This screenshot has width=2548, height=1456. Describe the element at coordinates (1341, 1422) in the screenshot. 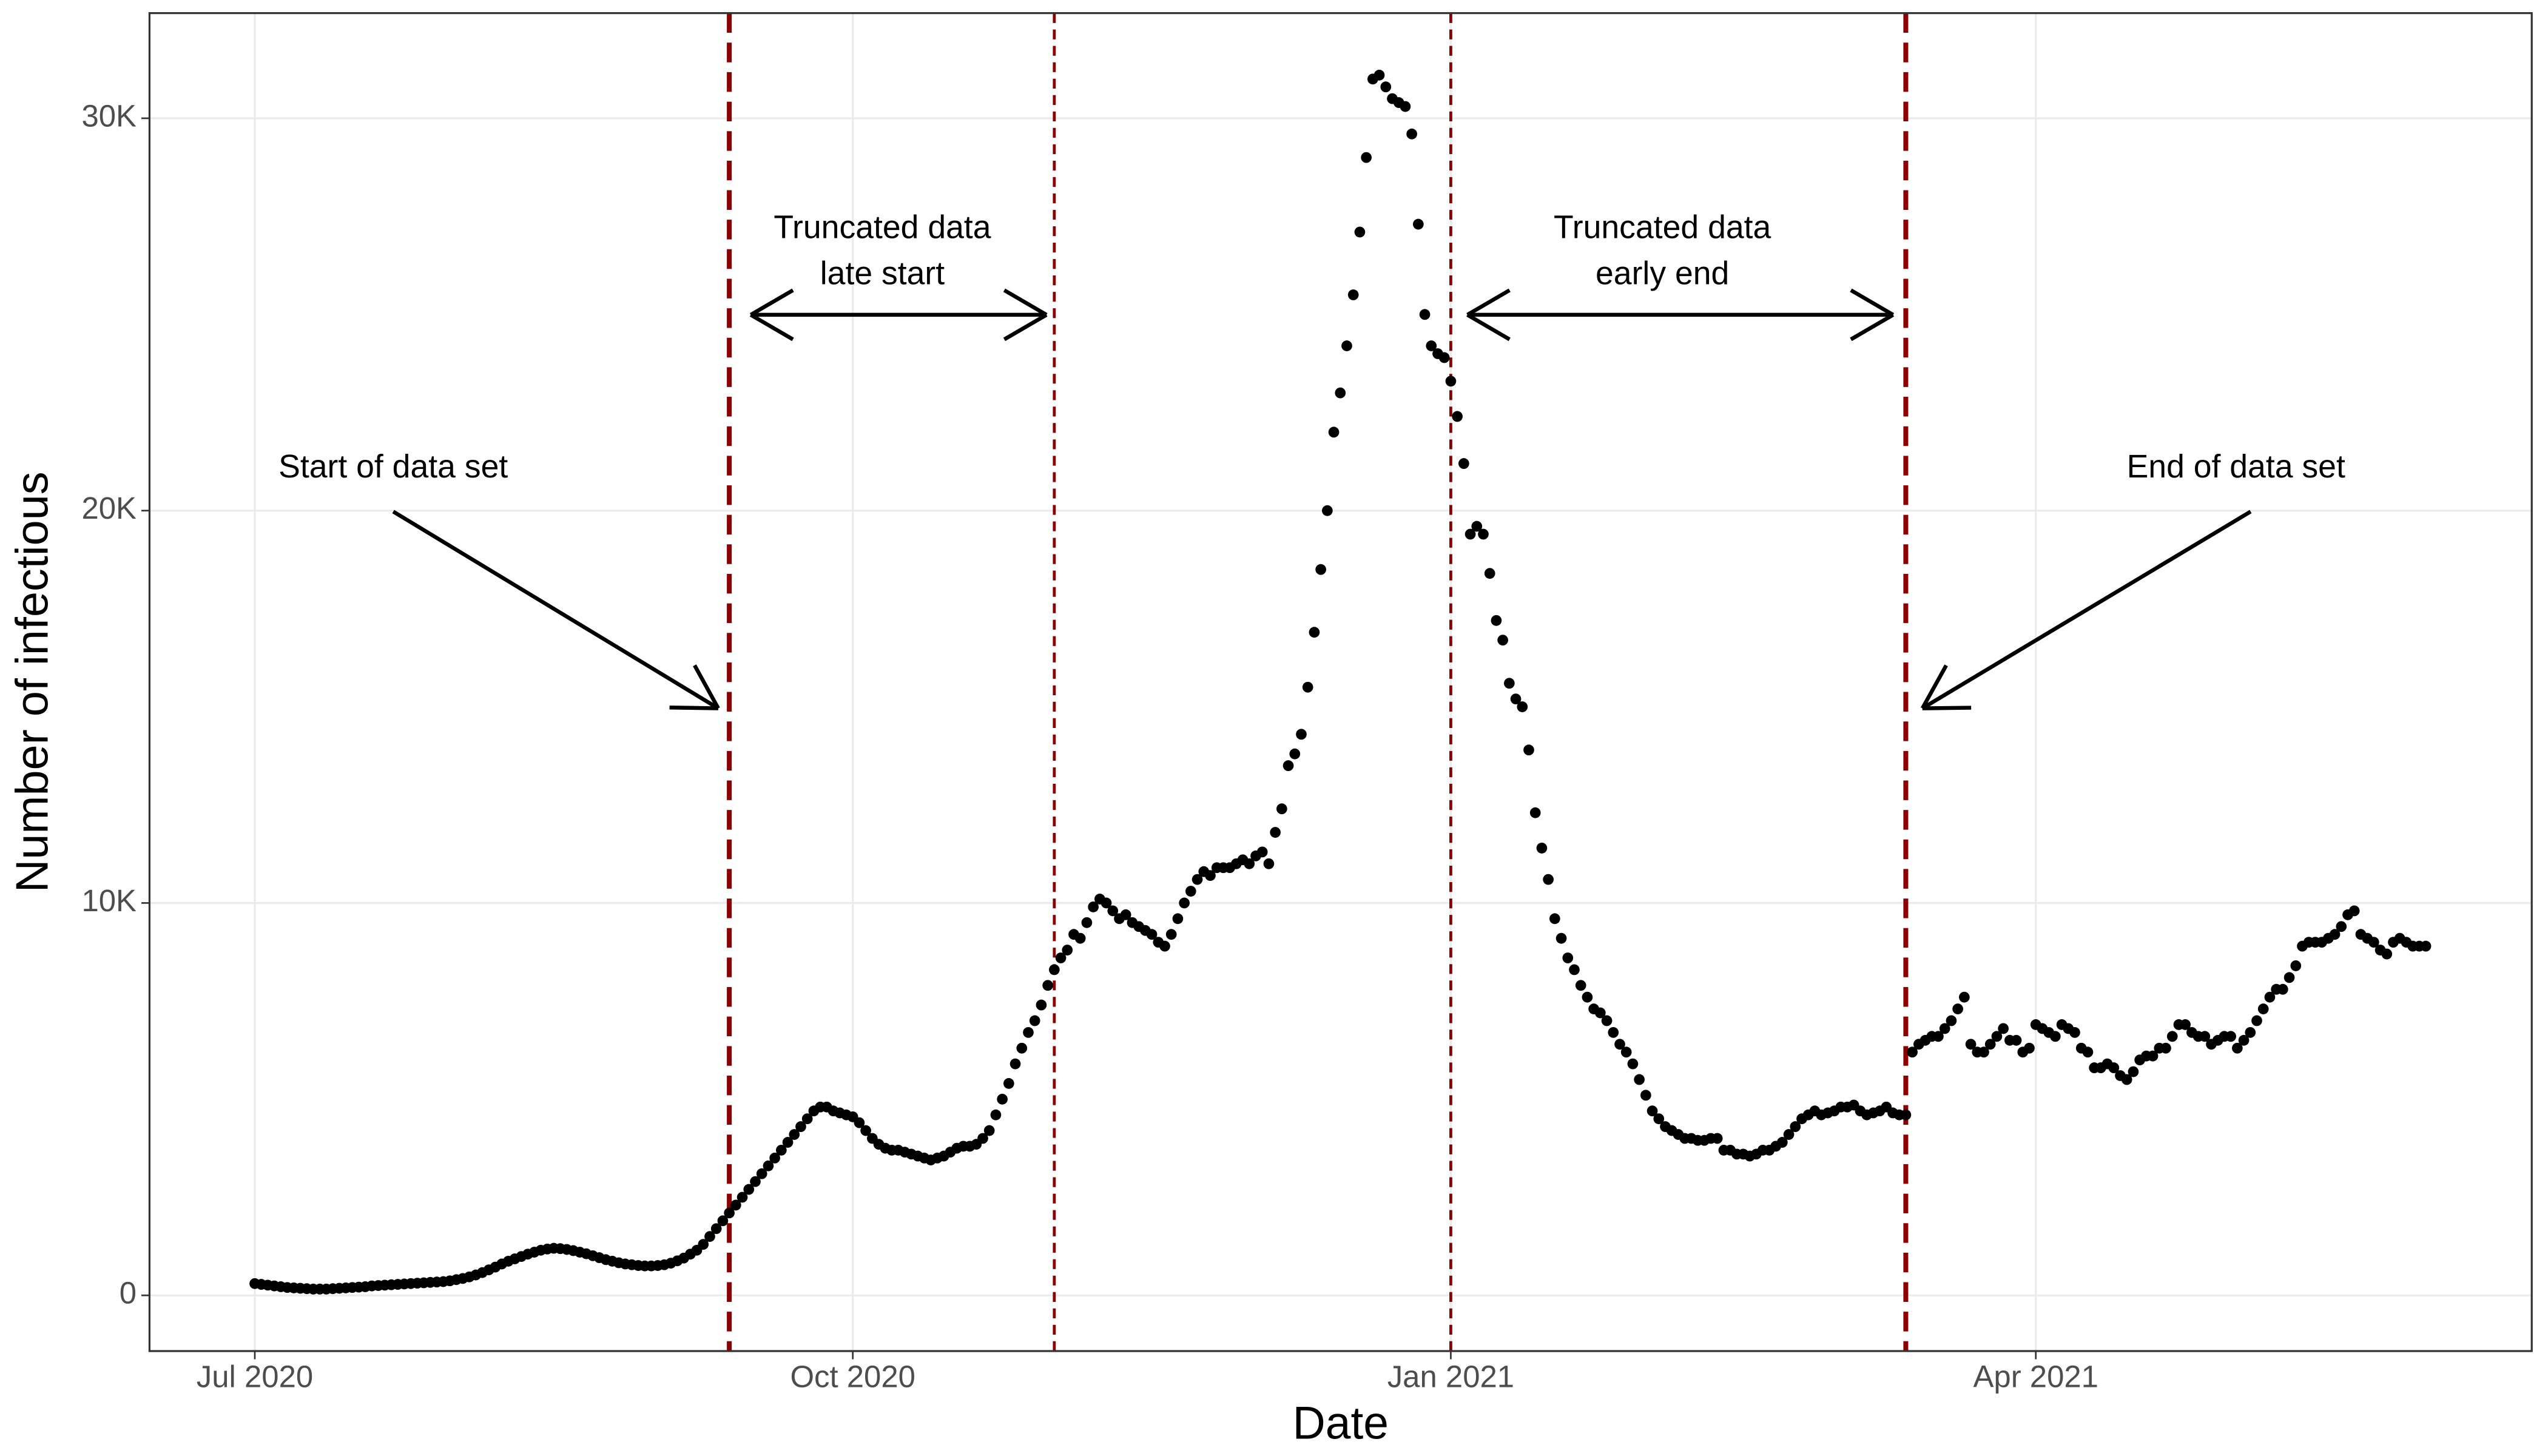

I see `x-axis-title: Date` at that location.